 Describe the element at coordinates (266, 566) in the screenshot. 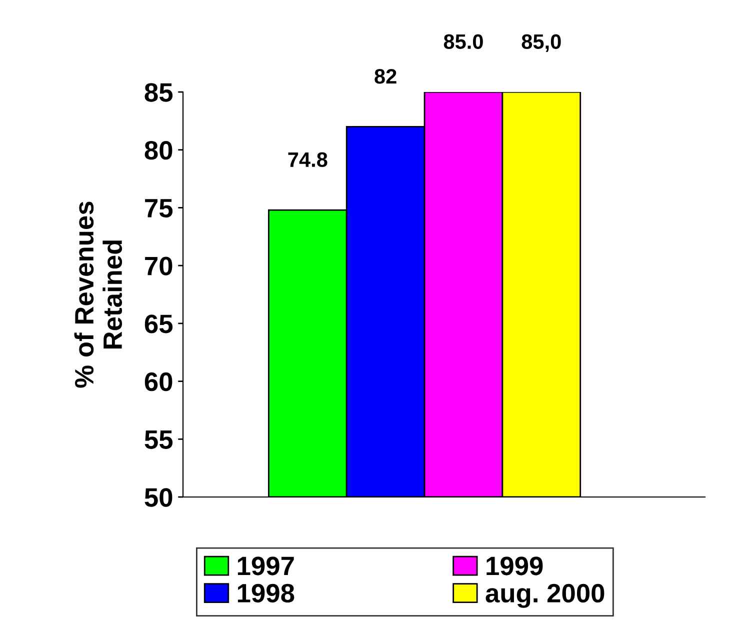

I see `legend-label: 1997` at that location.